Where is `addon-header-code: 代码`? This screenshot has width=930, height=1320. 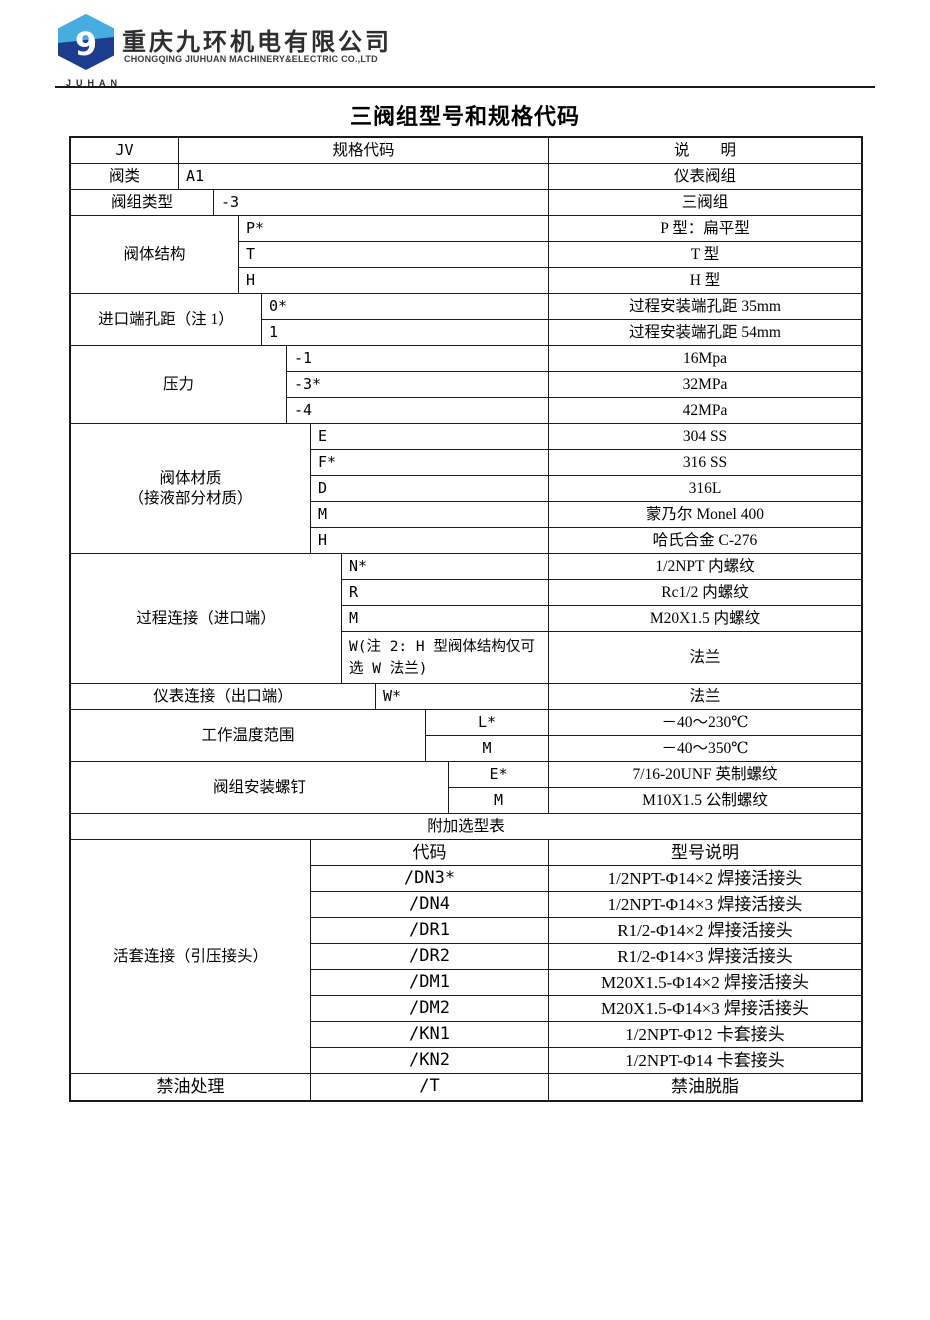 addon-header-code: 代码 is located at coordinates (430, 853).